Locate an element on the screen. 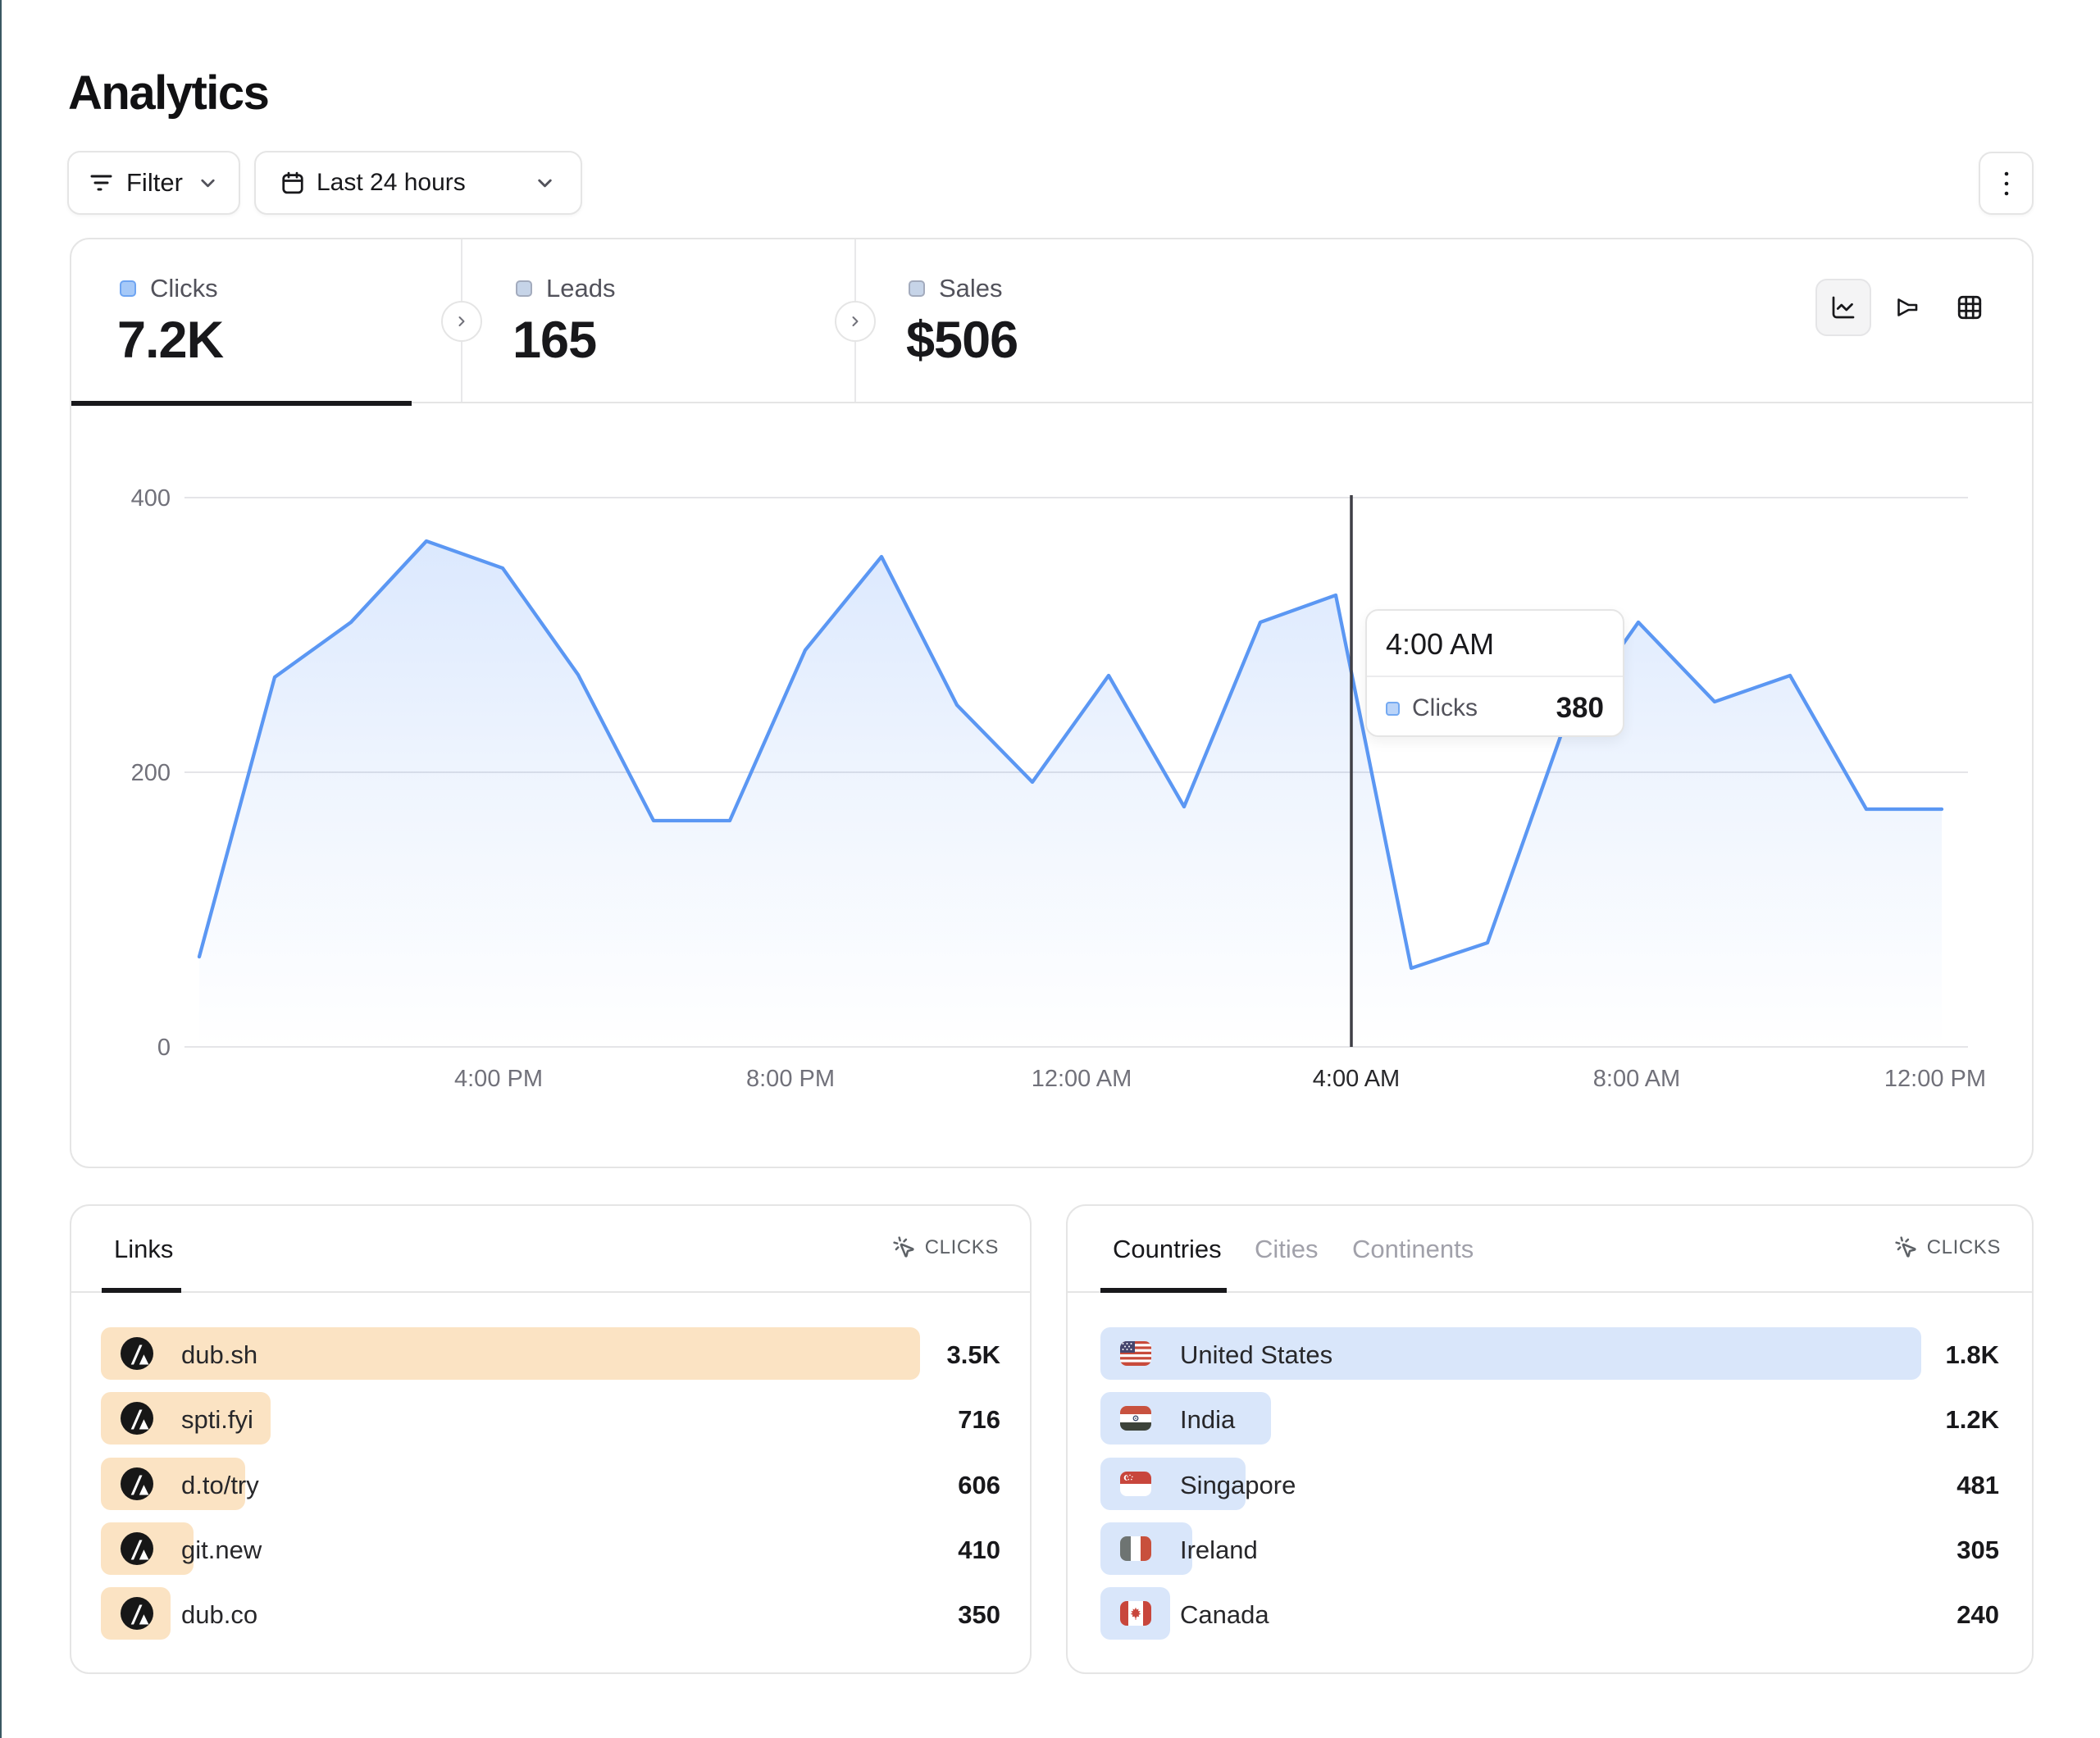  svg-text: 12:00 AM is located at coordinates (1082, 1079).